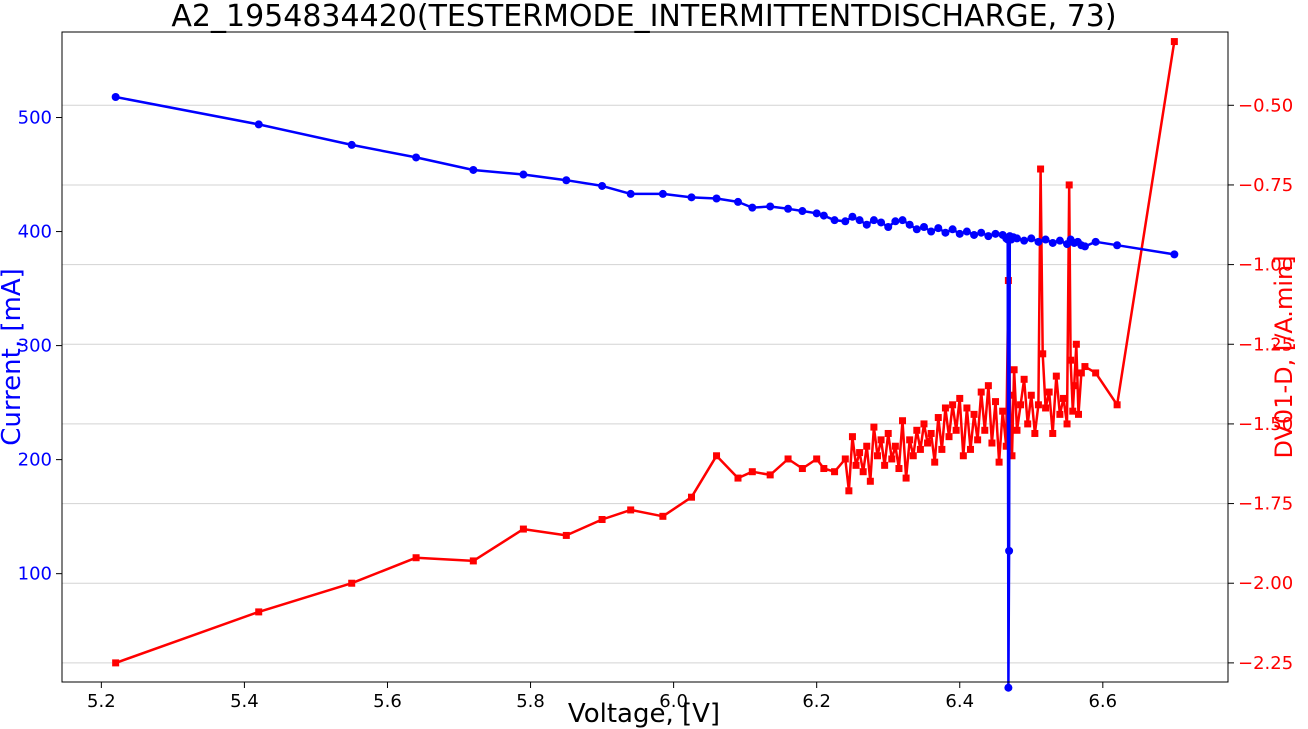  What do you see at coordinates (673, 701) in the screenshot?
I see `x-tick-label: 6.0` at bounding box center [673, 701].